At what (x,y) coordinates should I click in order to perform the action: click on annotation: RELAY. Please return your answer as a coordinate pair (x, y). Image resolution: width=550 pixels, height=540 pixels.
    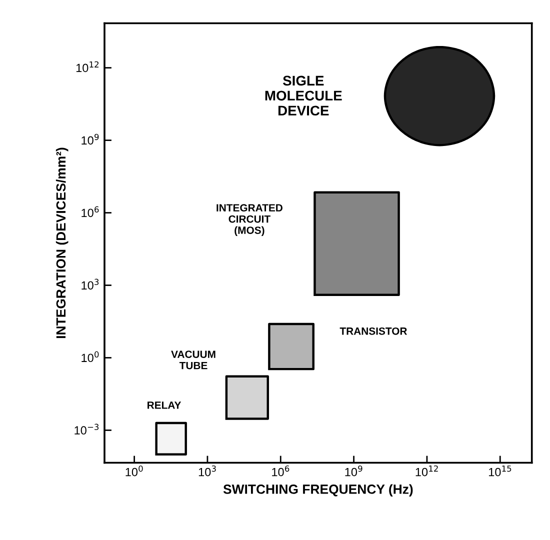
    Looking at the image, I should click on (165, 405).